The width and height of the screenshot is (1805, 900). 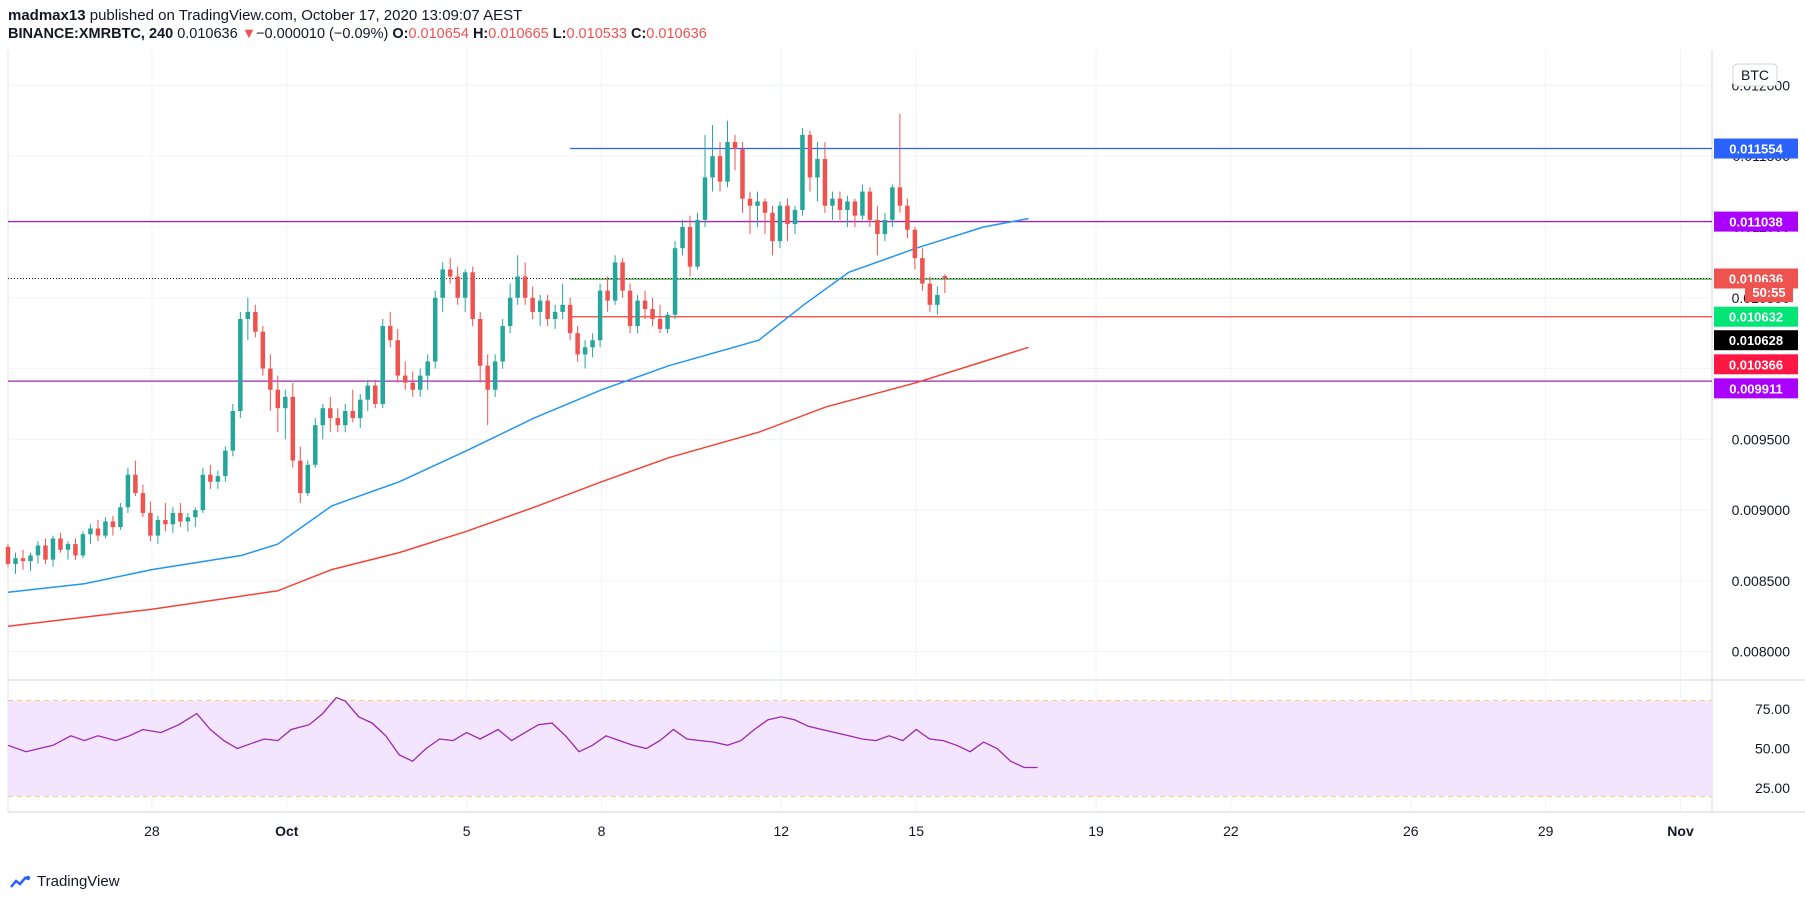 I want to click on footer-branding: TradingView, so click(x=65, y=881).